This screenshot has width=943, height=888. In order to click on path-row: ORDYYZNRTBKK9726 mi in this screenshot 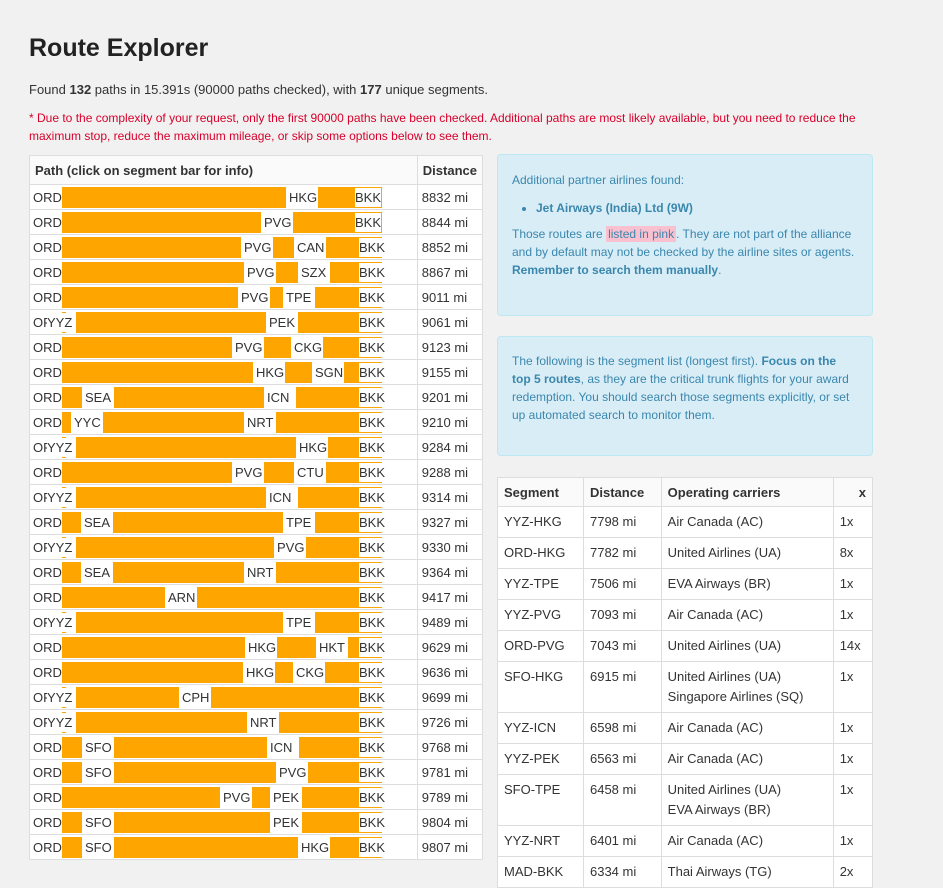, I will do `click(256, 722)`.